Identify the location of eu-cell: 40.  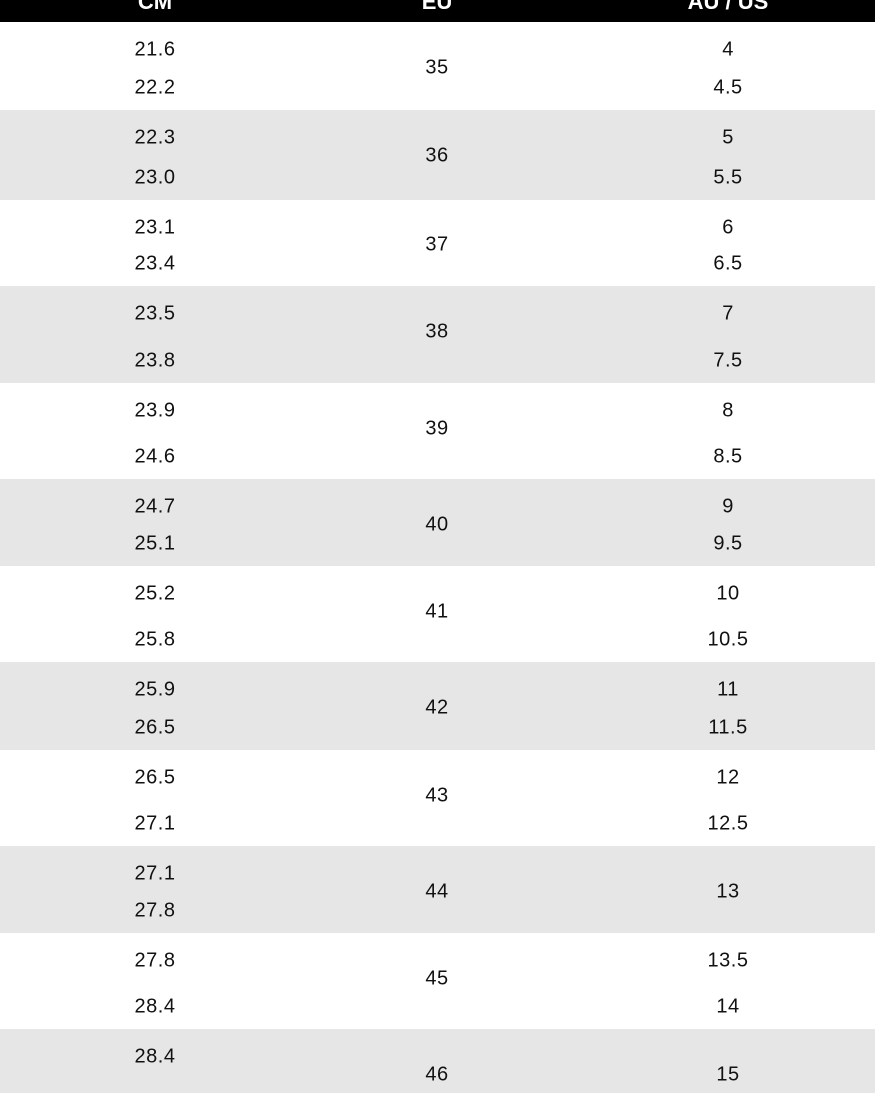
(437, 524).